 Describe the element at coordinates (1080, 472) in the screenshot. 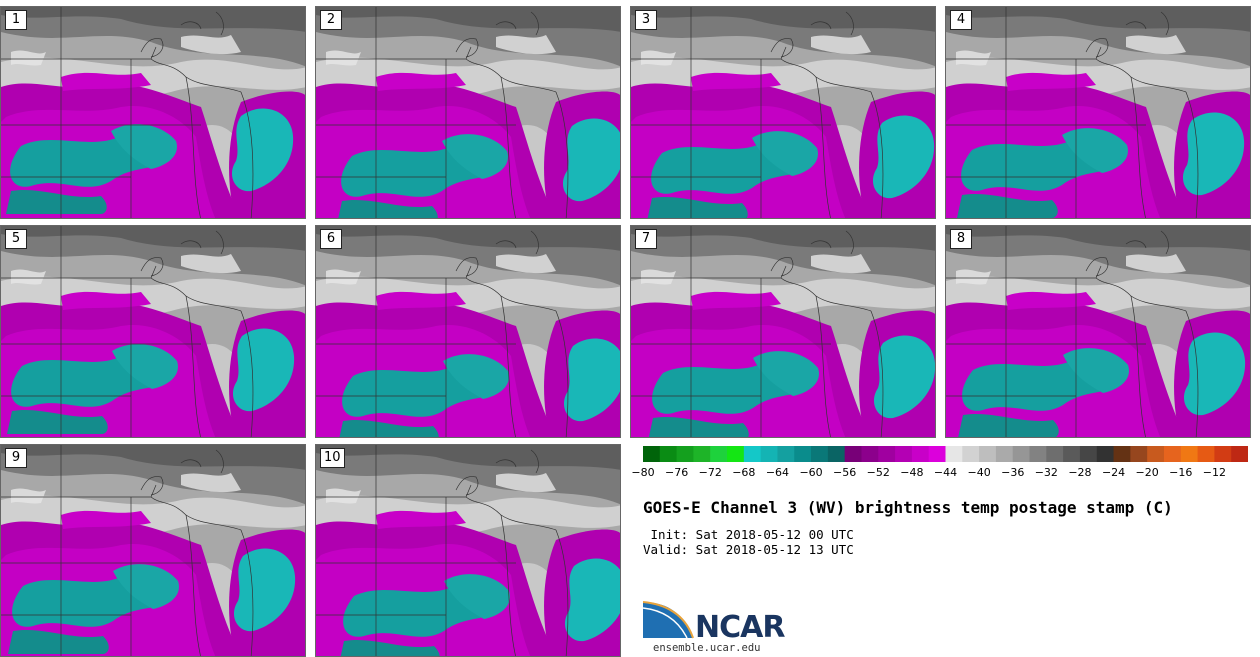

I see `colorbar-tick-label: −28` at that location.